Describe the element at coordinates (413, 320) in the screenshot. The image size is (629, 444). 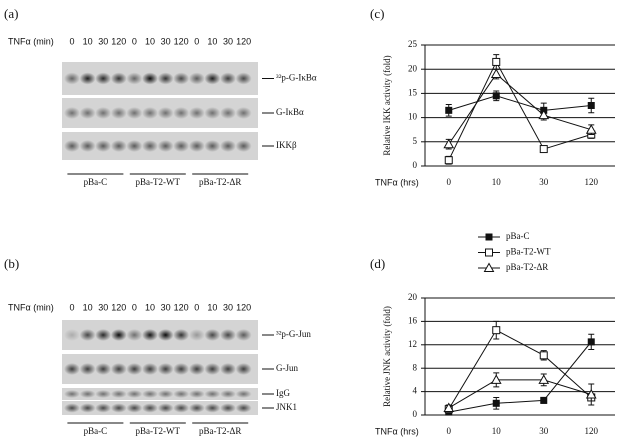
I see `y-tick-label: 16` at that location.